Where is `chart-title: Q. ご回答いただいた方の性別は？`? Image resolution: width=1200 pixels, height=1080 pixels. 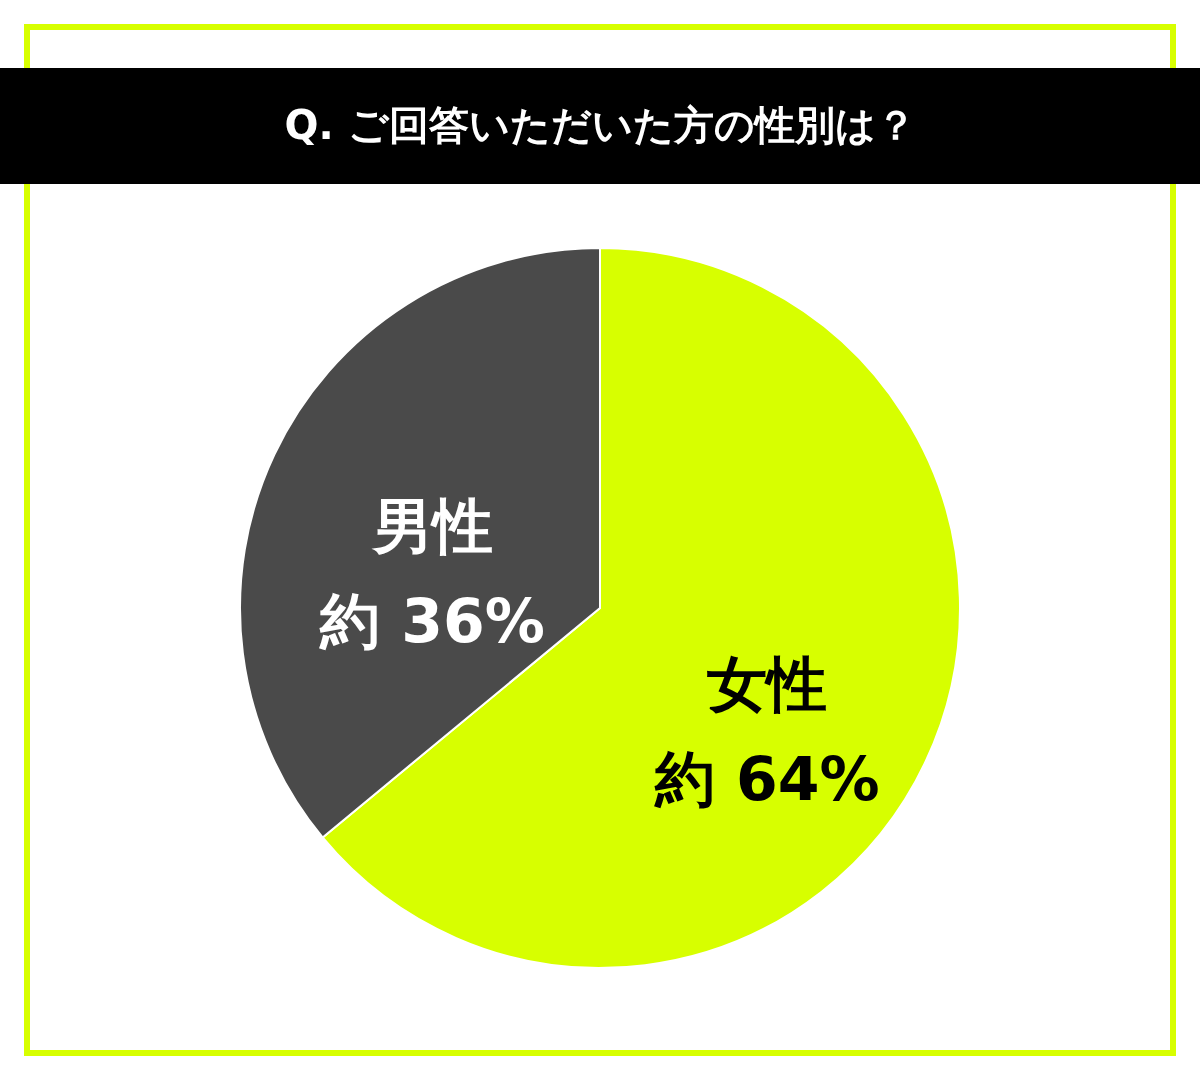 chart-title: Q. ご回答いただいた方の性別は？ is located at coordinates (600, 125).